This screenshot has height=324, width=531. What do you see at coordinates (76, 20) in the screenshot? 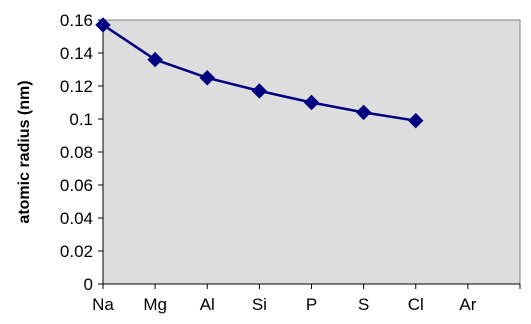
I see `y-tick-label: 0.16` at bounding box center [76, 20].